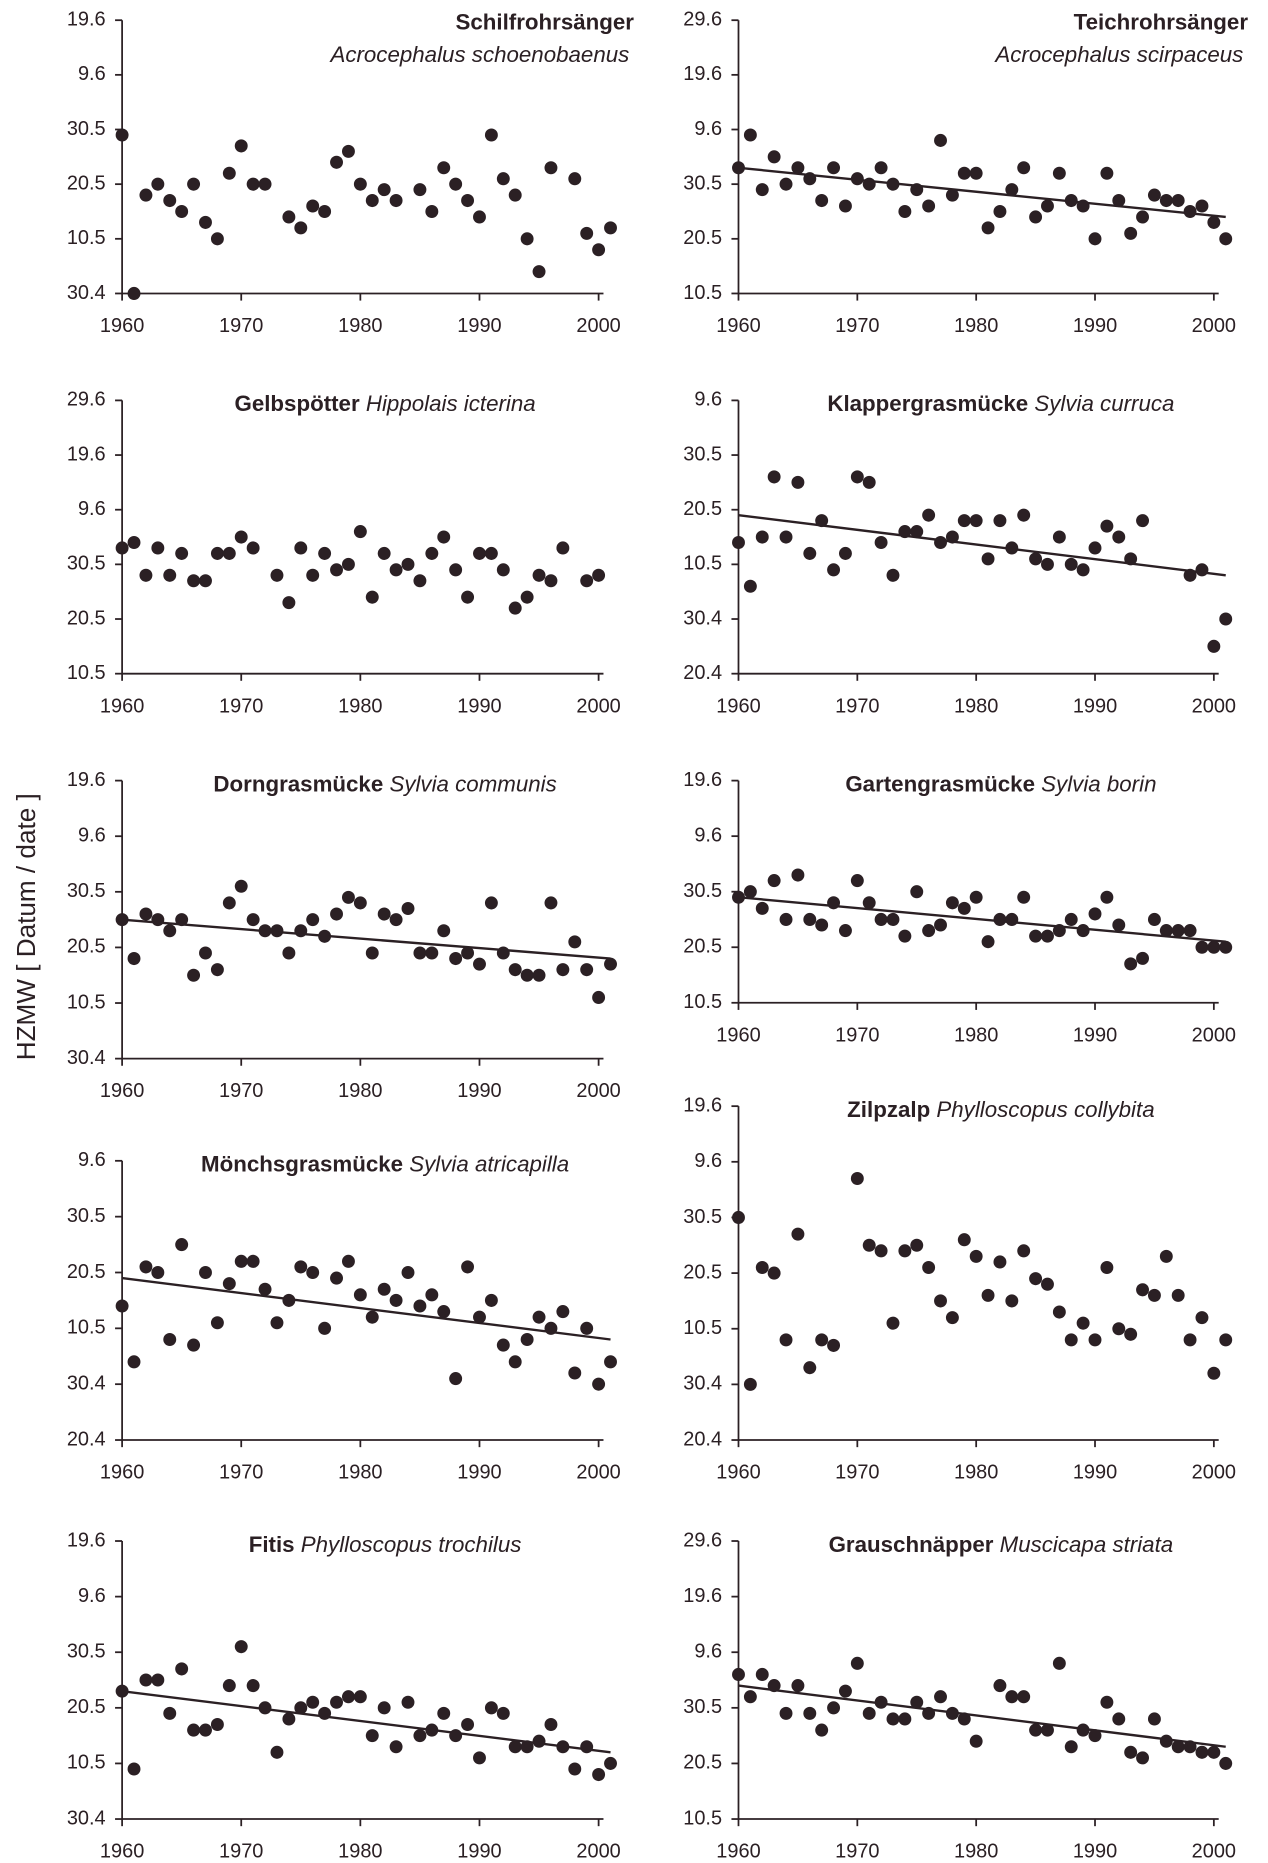 Image resolution: width=1268 pixels, height=1863 pixels. What do you see at coordinates (478, 54) in the screenshot?
I see `panel-subtitle: Acrocephalus schoenobaenus` at bounding box center [478, 54].